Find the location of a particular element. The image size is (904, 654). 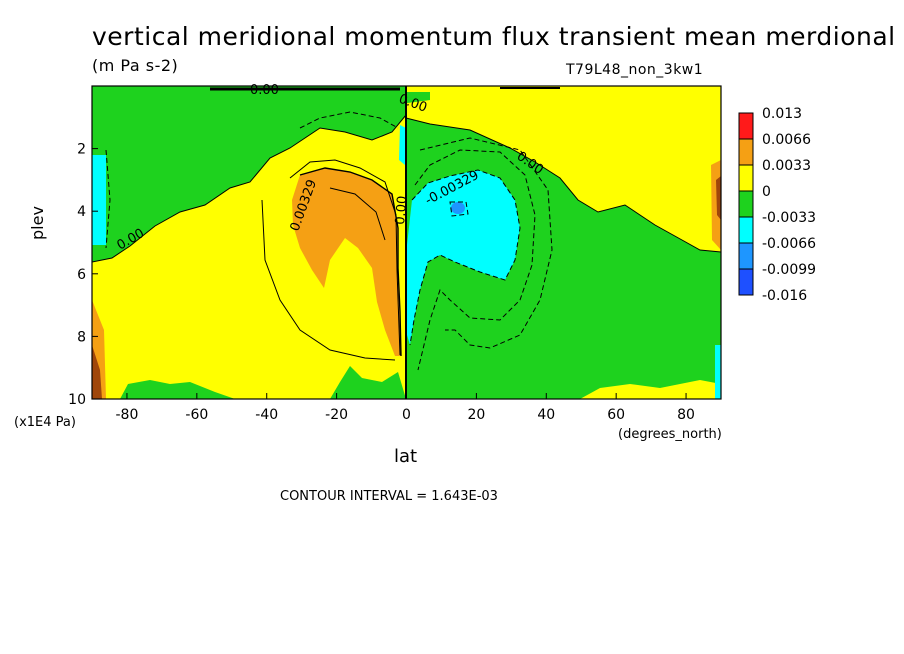

y-axis-ticks: 2 4 6 8 10 is located at coordinates (83, 275).